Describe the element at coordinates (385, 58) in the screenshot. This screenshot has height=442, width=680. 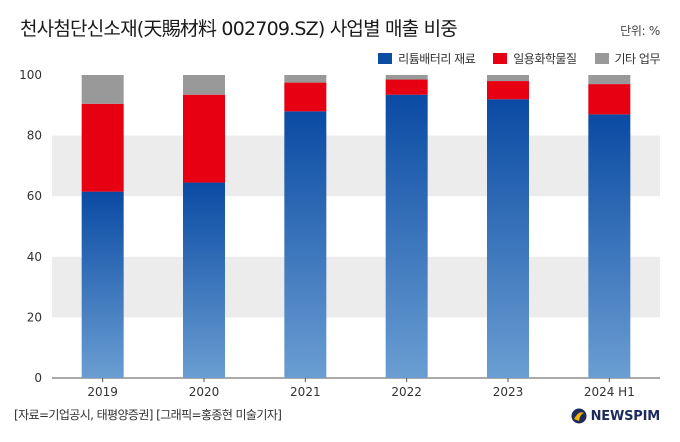
I see `legend-swatch-battery` at that location.